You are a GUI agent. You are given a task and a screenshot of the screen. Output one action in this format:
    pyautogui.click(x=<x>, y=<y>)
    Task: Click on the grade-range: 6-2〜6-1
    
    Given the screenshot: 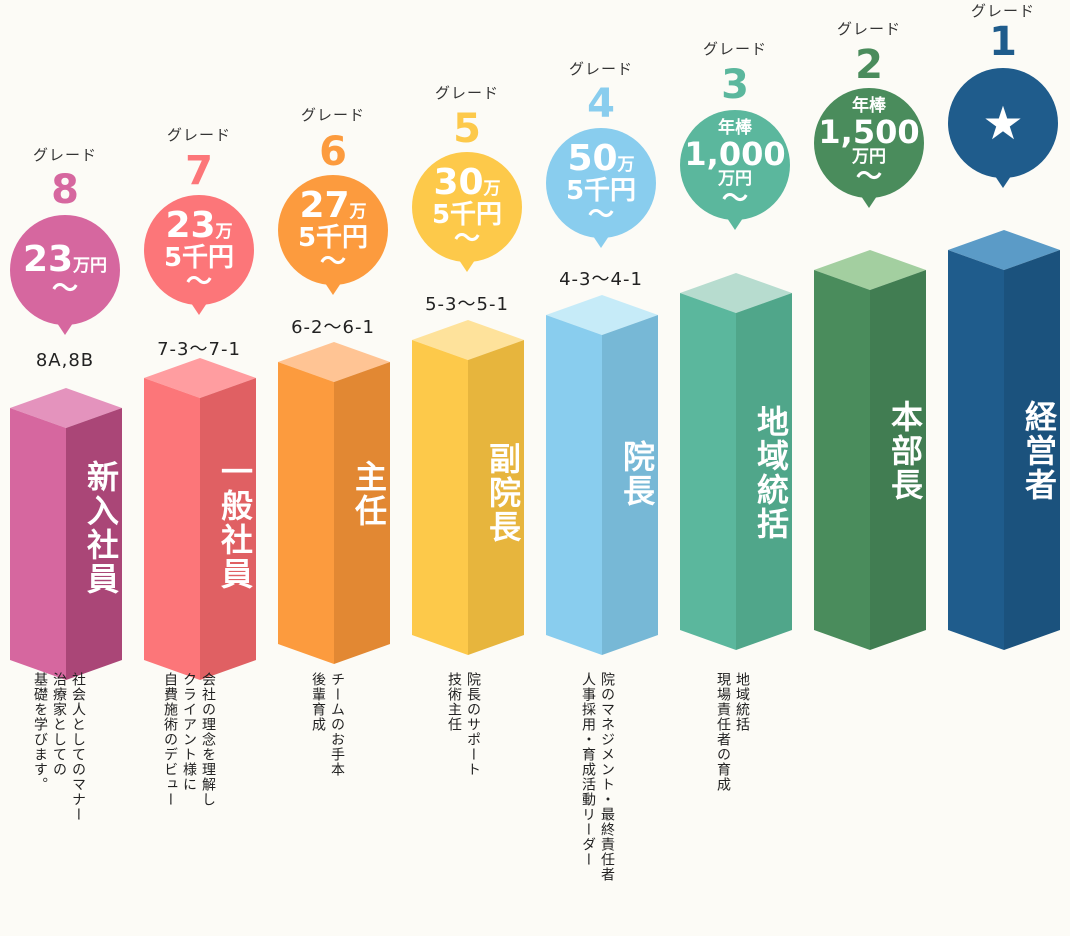 What is the action you would take?
    pyautogui.click(x=333, y=327)
    